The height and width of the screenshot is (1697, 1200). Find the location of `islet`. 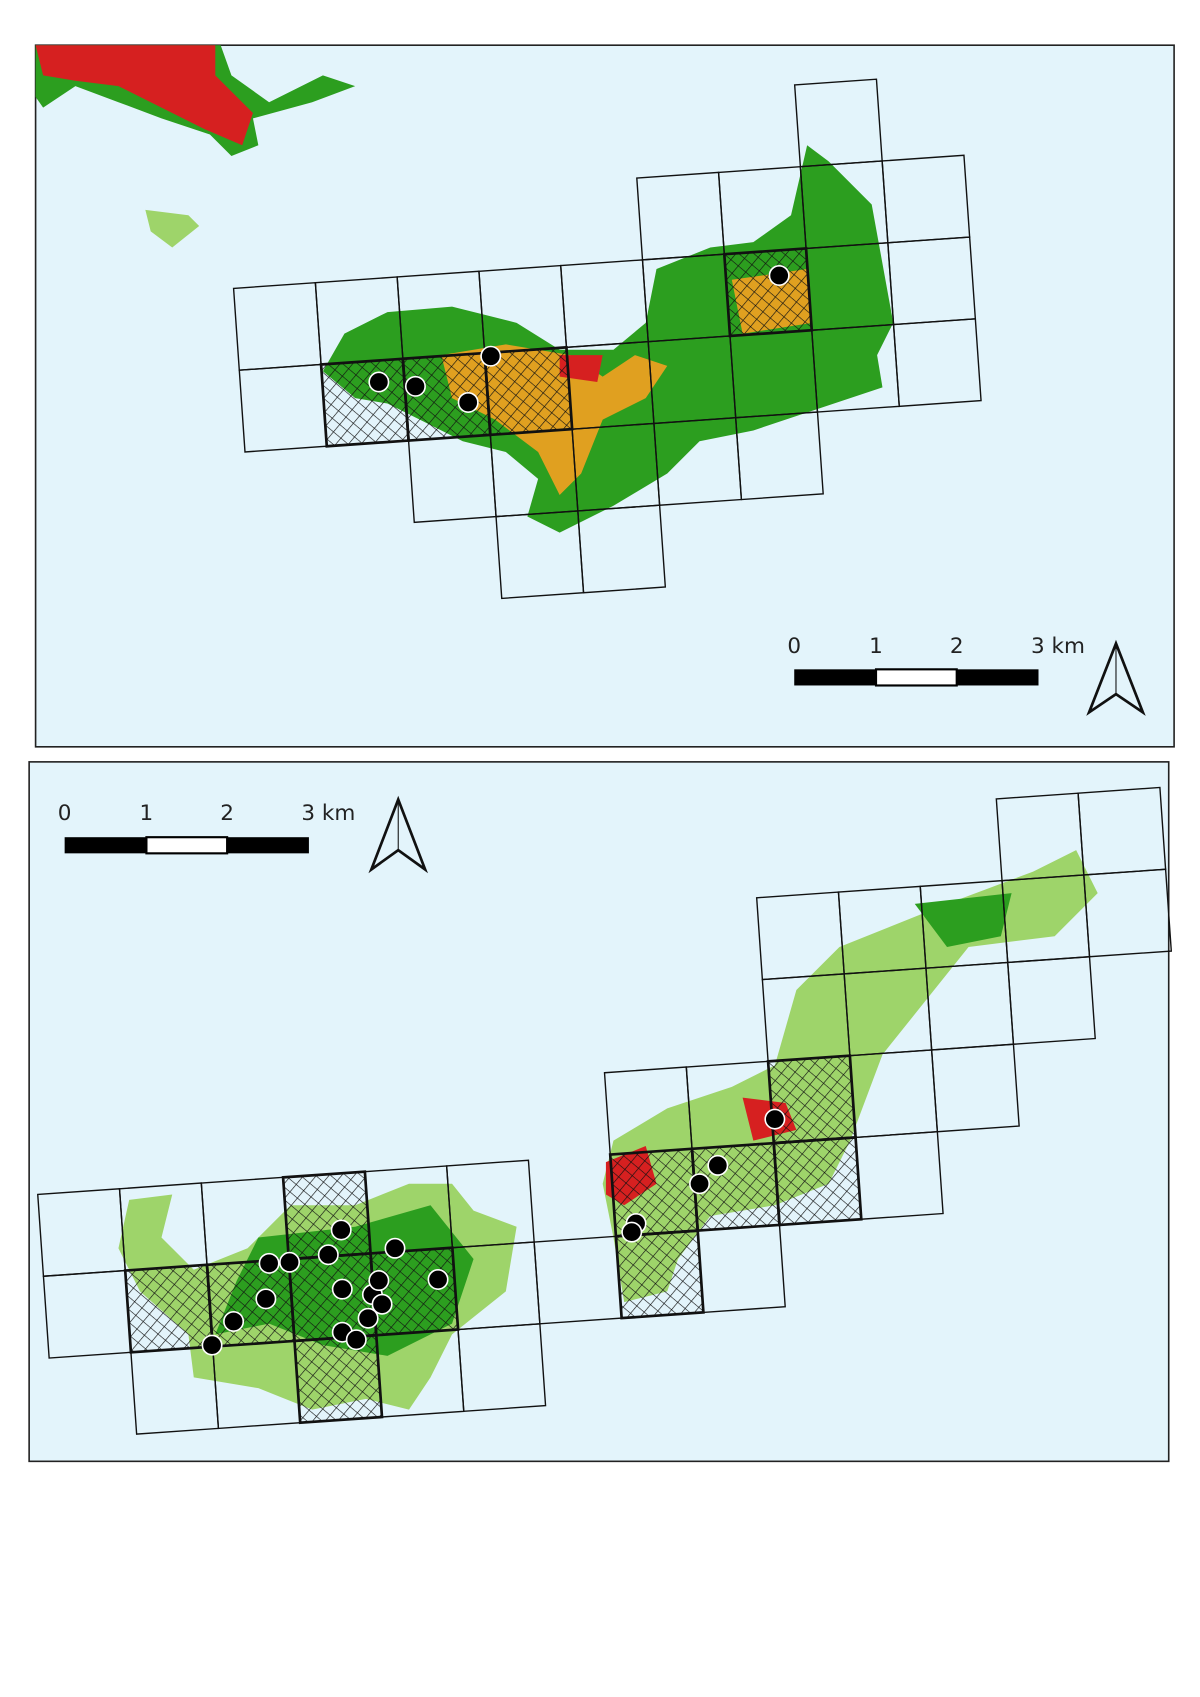

islet is located at coordinates (172, 228).